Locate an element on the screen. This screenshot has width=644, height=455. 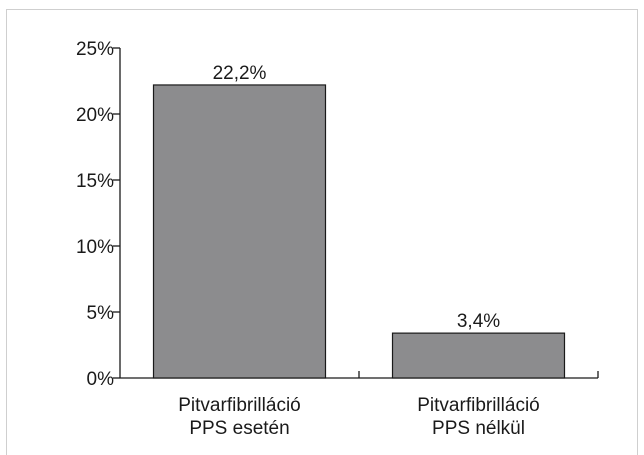
data-label: 22,2% is located at coordinates (240, 73).